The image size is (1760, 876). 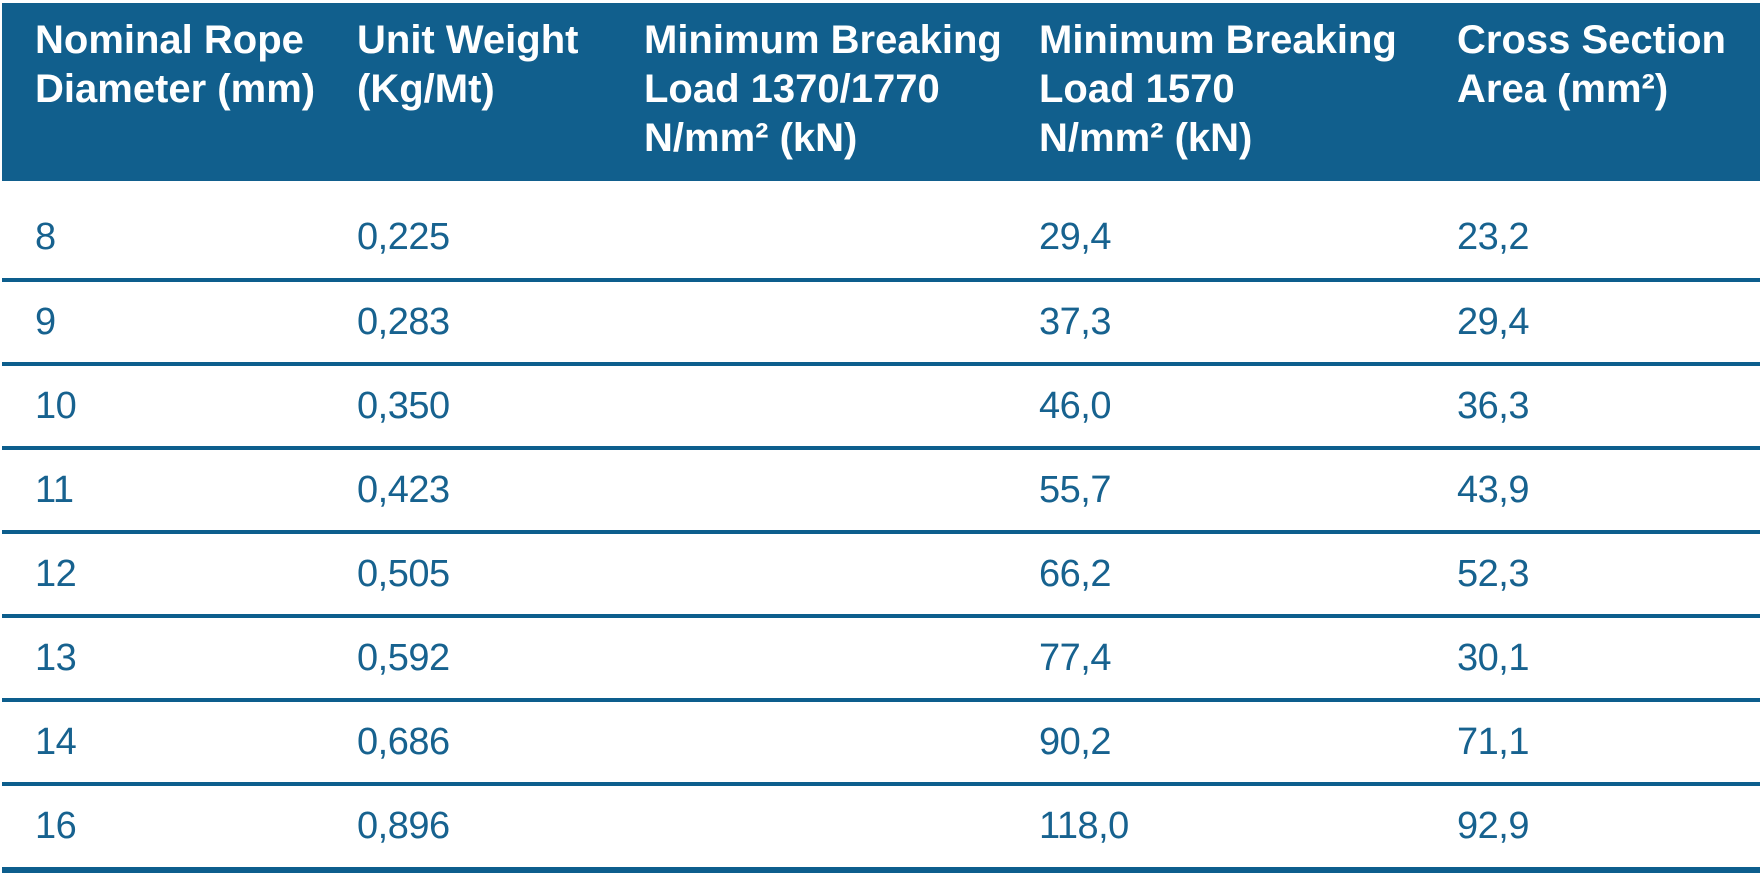 What do you see at coordinates (792, 89) in the screenshot?
I see `header-line: Load 1370/1770` at bounding box center [792, 89].